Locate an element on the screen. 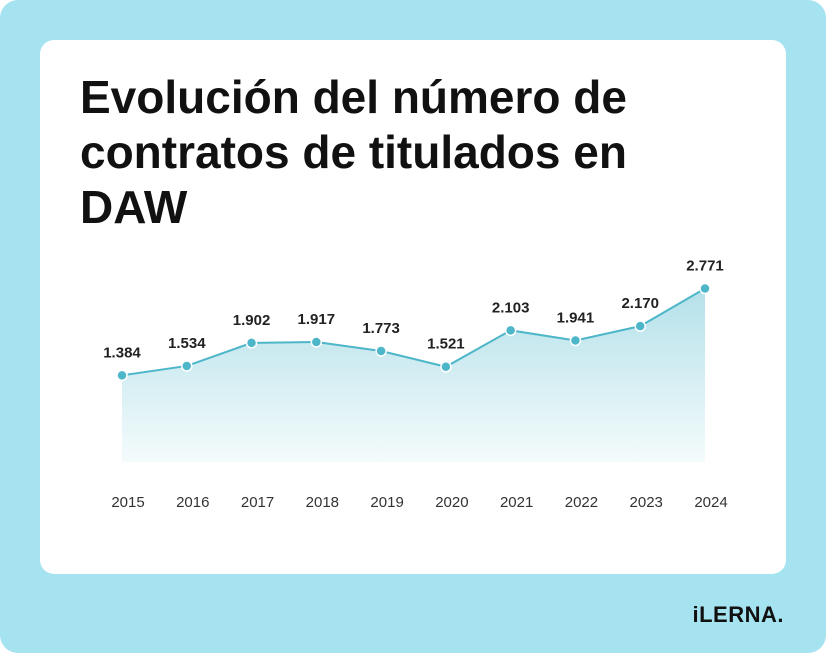 The height and width of the screenshot is (653, 826). x-tick-label: 2021 is located at coordinates (516, 502).